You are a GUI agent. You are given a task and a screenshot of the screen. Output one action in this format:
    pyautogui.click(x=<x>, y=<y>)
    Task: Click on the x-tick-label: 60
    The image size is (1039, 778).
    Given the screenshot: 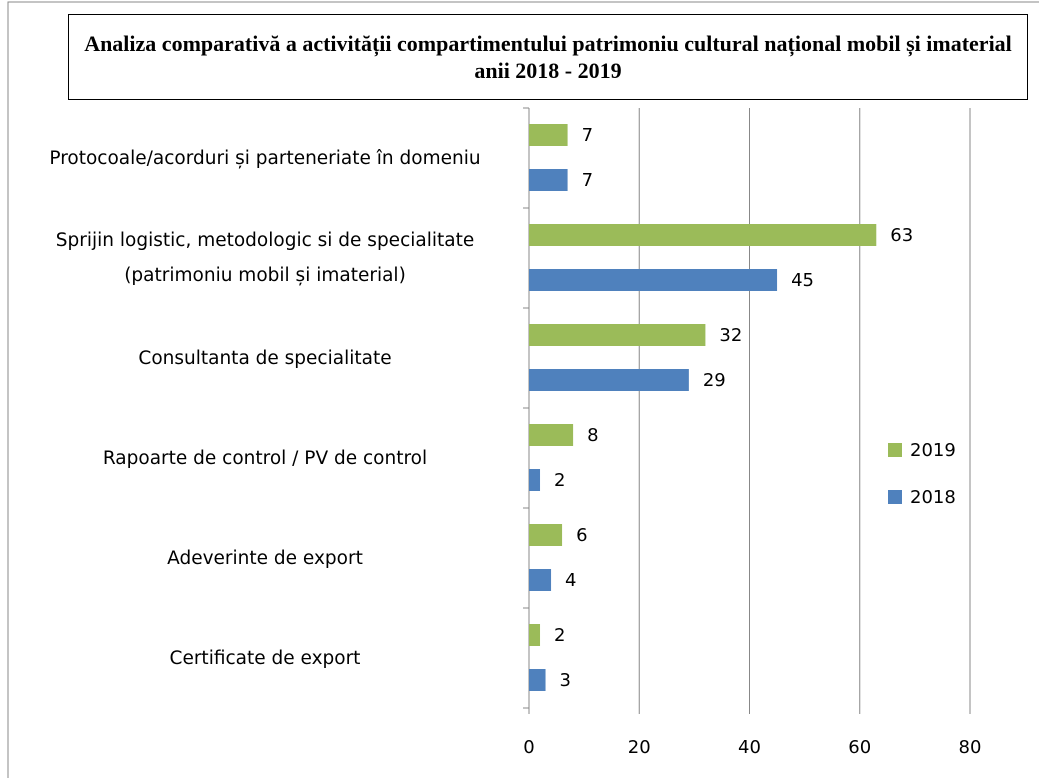 What is the action you would take?
    pyautogui.click(x=859, y=747)
    